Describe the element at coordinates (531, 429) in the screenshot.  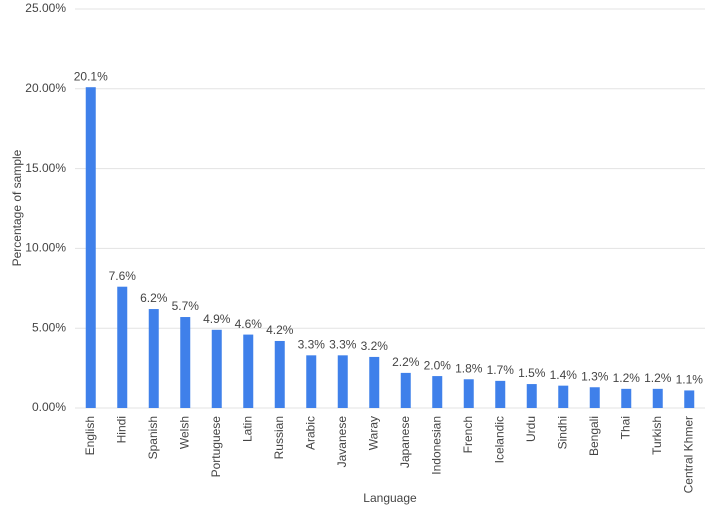
I see `x-tick-label: Urdu` at that location.